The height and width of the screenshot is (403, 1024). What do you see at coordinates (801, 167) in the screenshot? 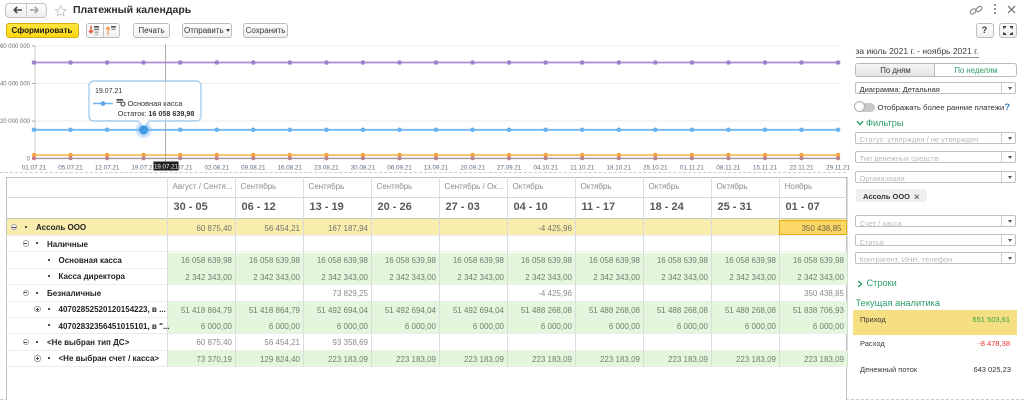
I see `svg-text: 22.11.21` at bounding box center [801, 167].